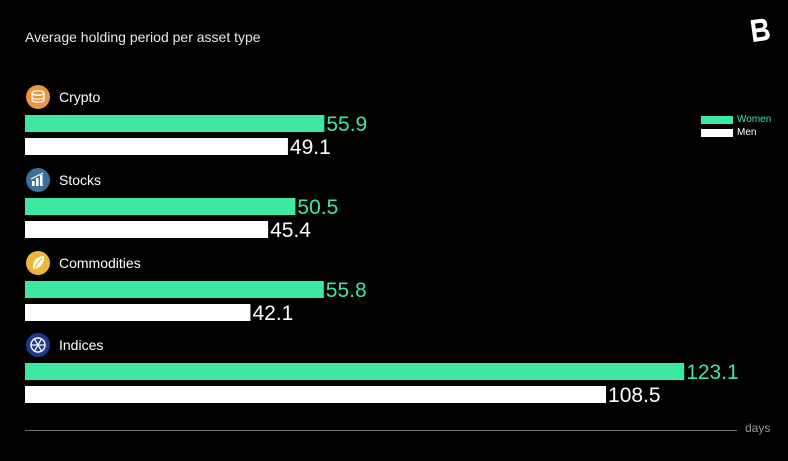  Describe the element at coordinates (143, 37) in the screenshot. I see `chart-title: Average holding period per asset type` at that location.